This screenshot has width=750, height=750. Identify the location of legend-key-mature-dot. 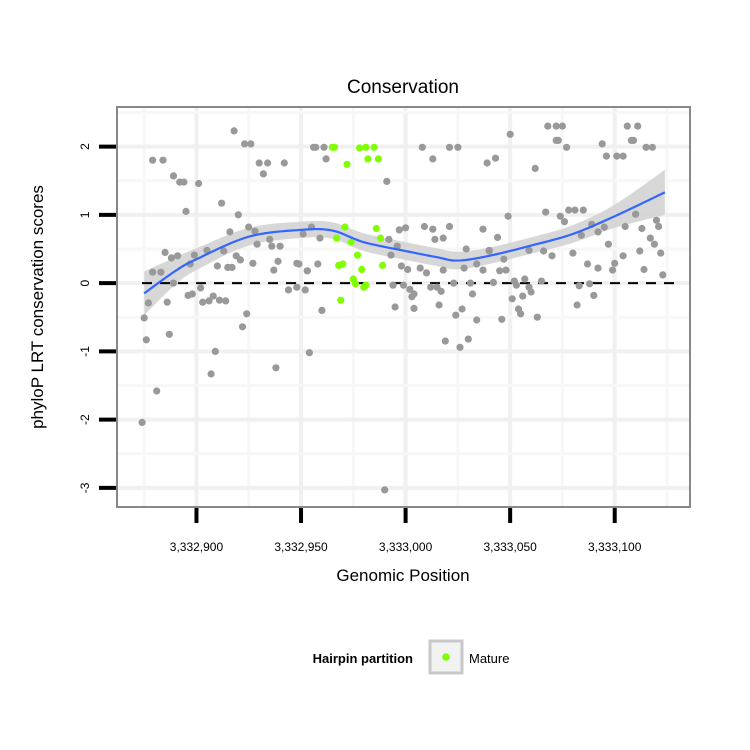
(446, 657).